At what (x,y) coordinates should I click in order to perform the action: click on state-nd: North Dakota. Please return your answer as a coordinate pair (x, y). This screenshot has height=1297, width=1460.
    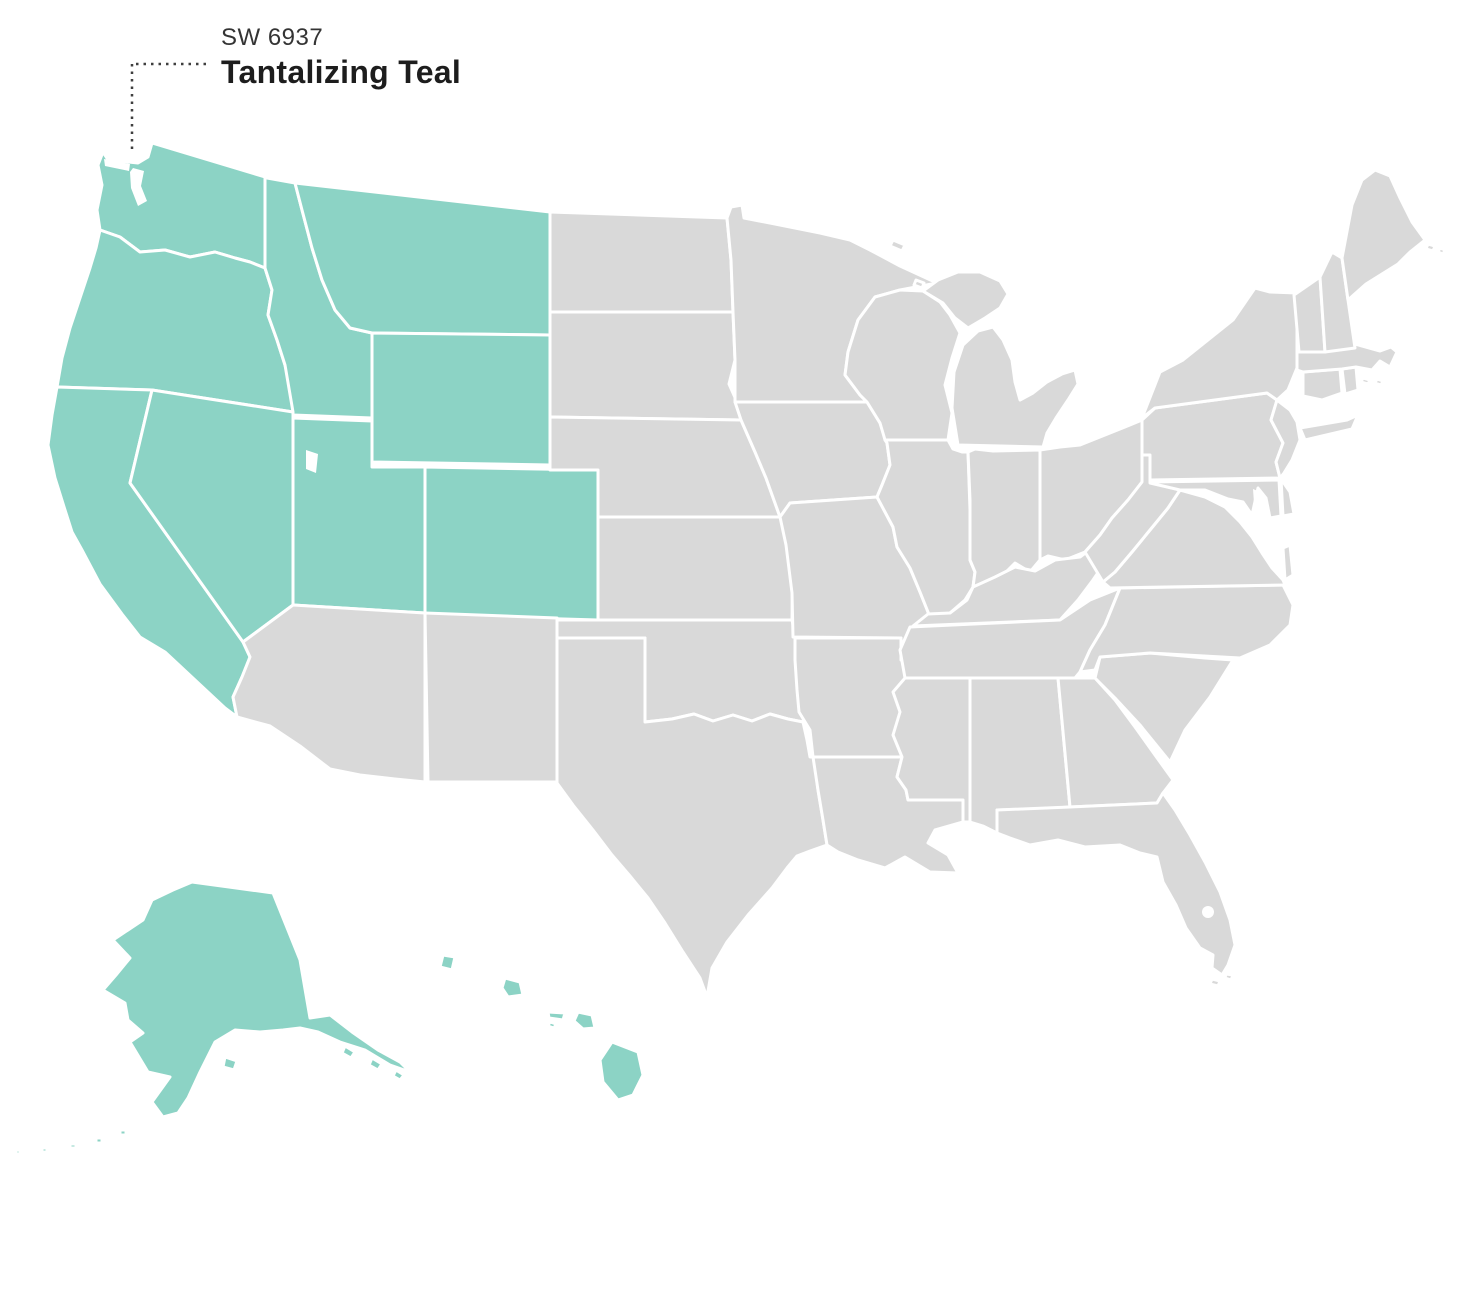
    Looking at the image, I should click on (641, 262).